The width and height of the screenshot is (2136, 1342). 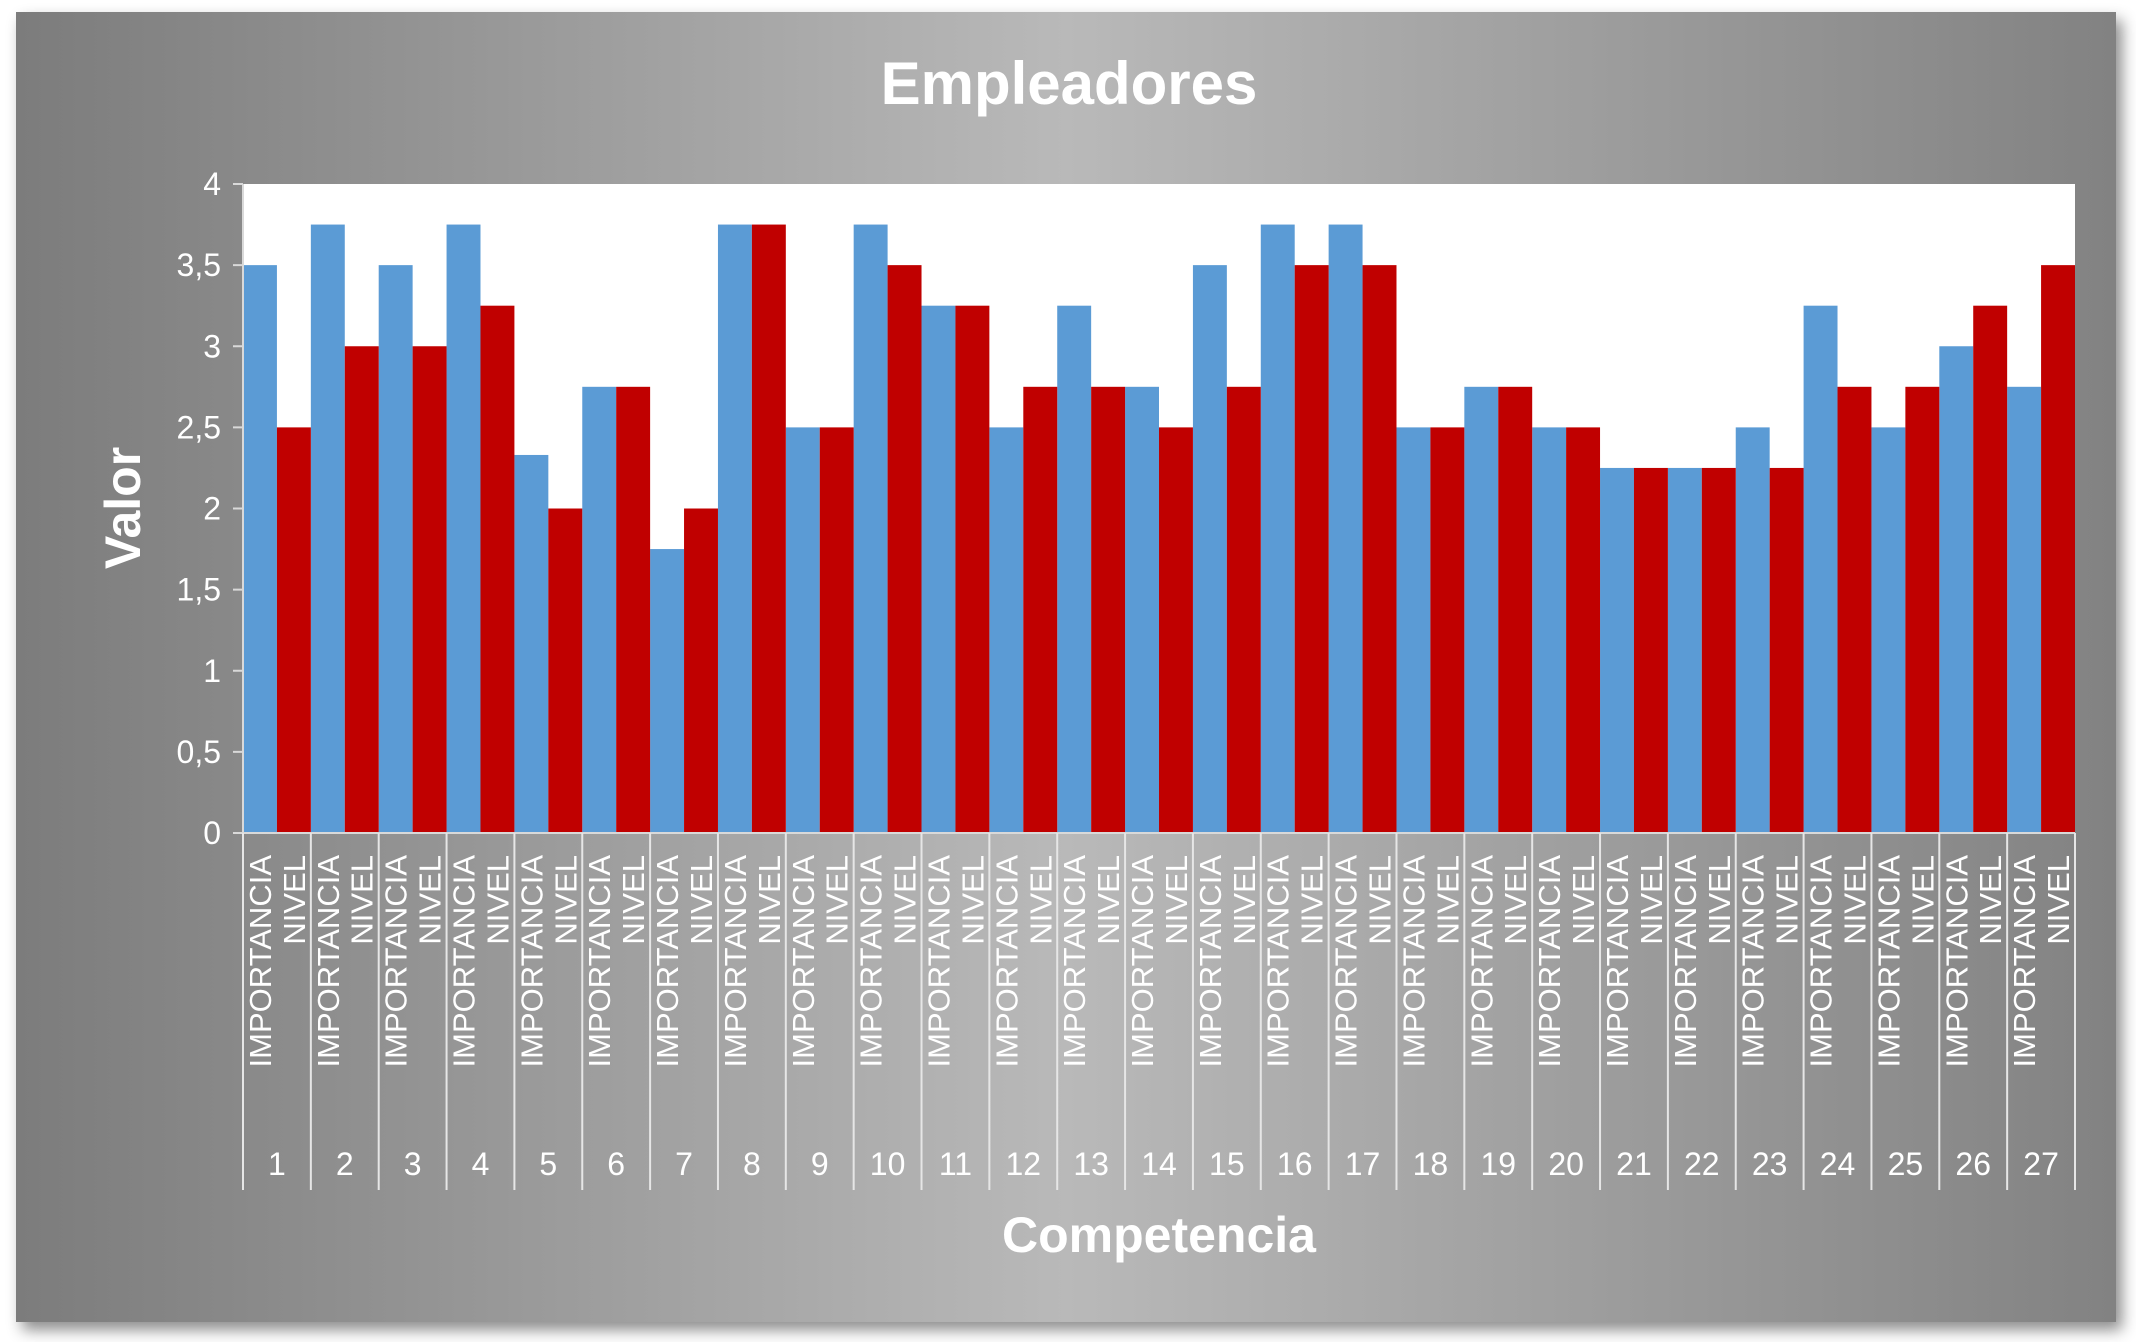 I want to click on x-category-label: 7, so click(x=684, y=1164).